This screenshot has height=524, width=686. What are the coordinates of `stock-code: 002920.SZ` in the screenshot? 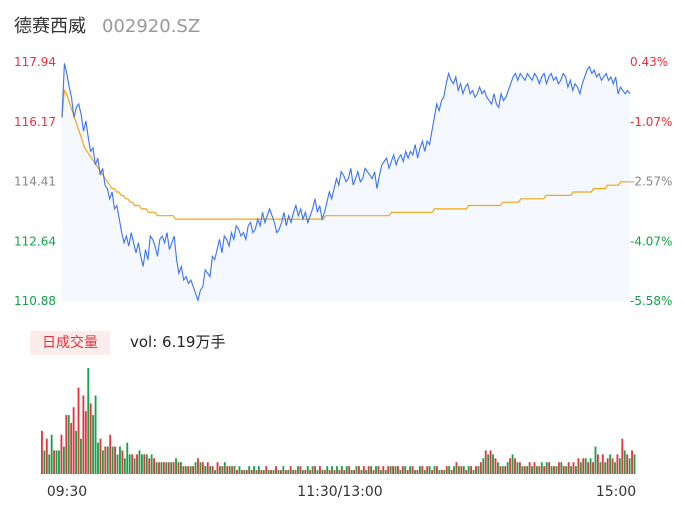 It's located at (151, 26).